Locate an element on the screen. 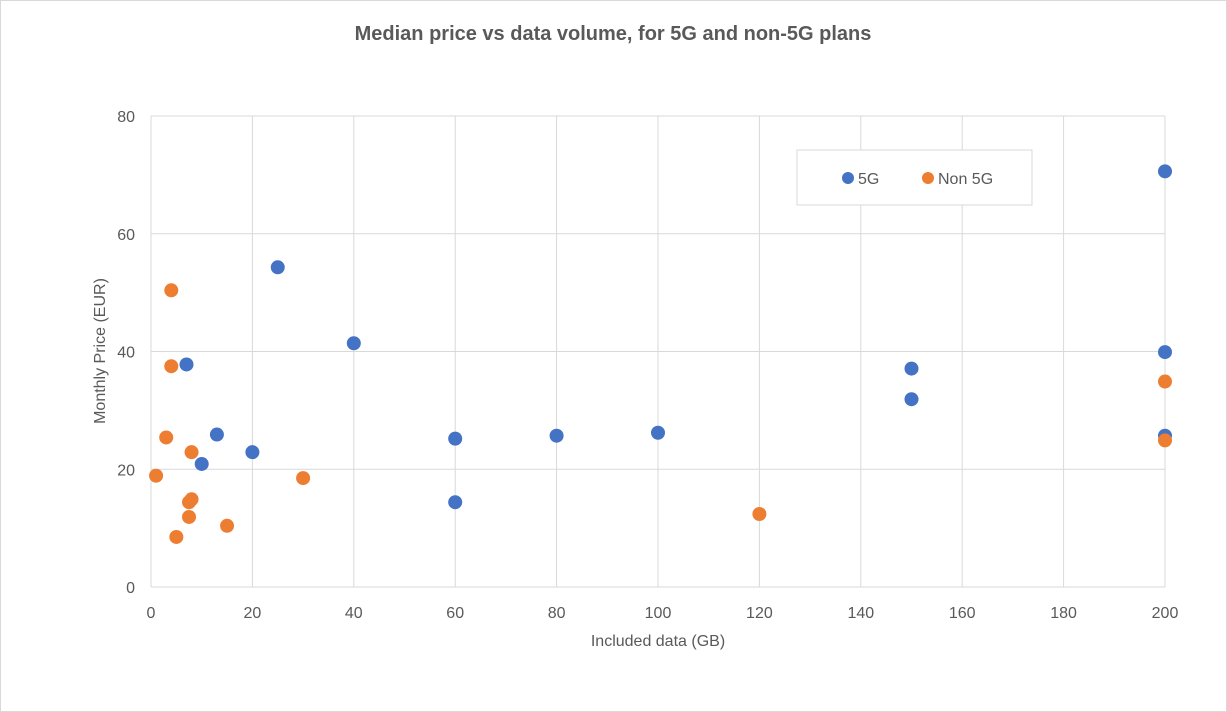  legend: 5G Non 5G is located at coordinates (914, 177).